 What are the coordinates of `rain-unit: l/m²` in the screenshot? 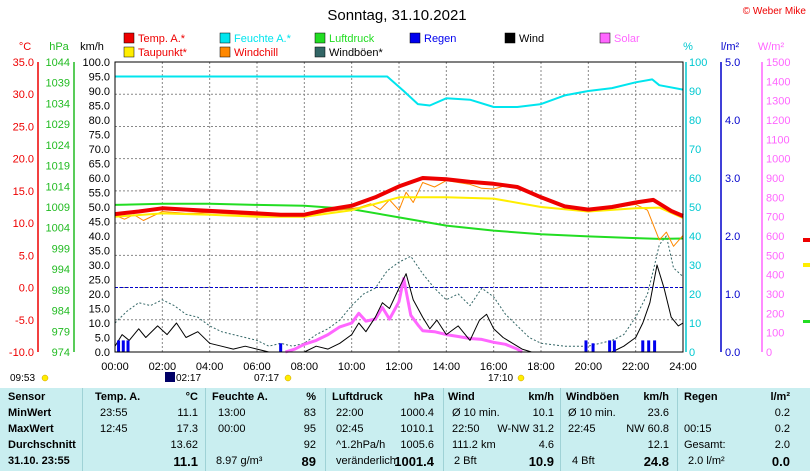 It's located at (730, 47).